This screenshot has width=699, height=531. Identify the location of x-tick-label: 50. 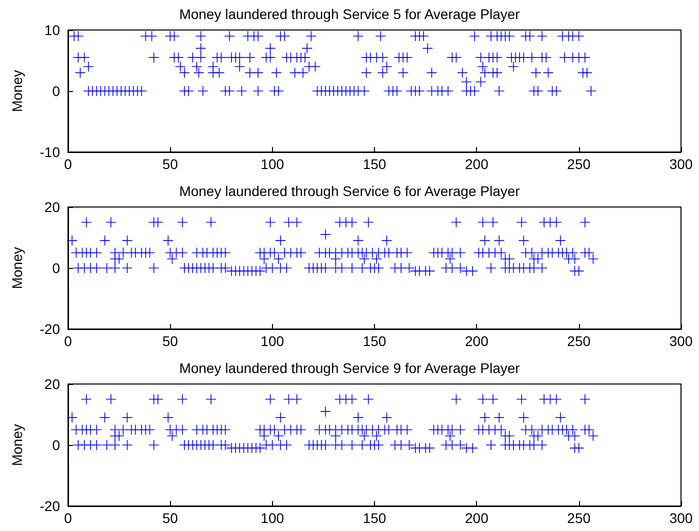
(170, 164).